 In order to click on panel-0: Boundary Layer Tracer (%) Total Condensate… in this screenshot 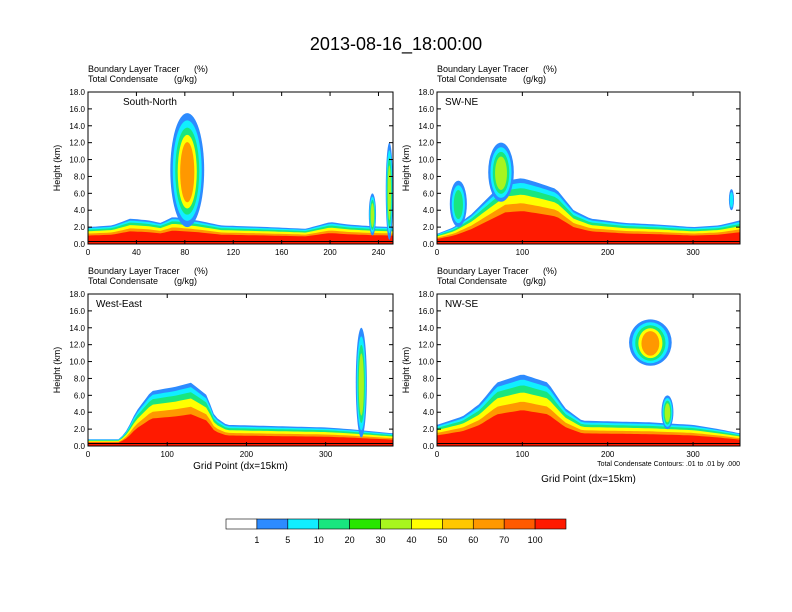, I will do `click(223, 160)`.